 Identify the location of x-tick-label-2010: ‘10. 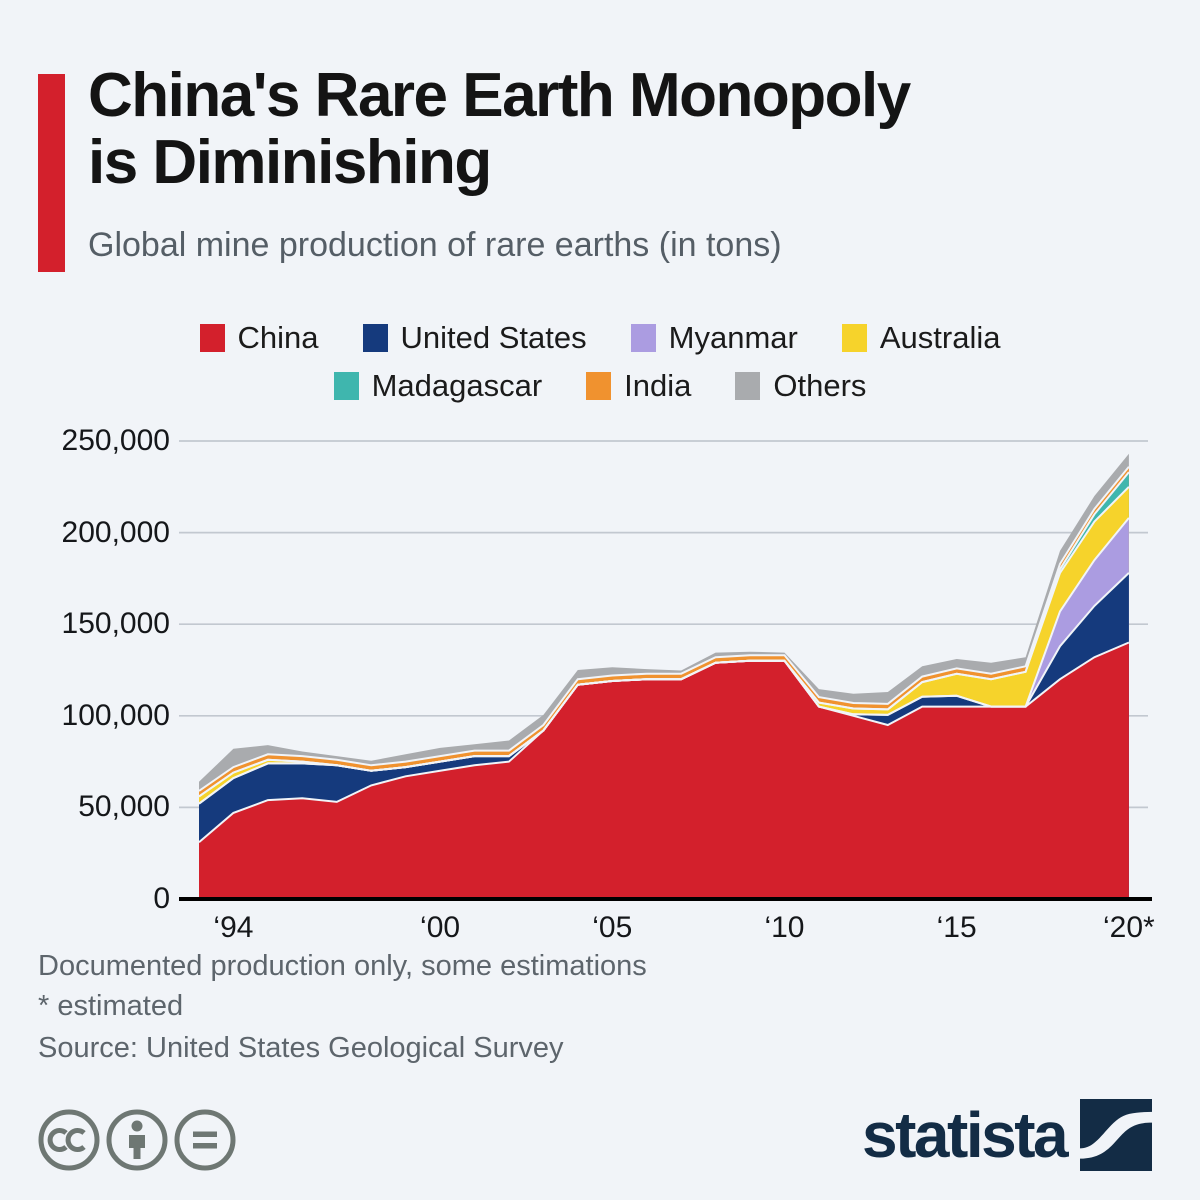
(784, 927).